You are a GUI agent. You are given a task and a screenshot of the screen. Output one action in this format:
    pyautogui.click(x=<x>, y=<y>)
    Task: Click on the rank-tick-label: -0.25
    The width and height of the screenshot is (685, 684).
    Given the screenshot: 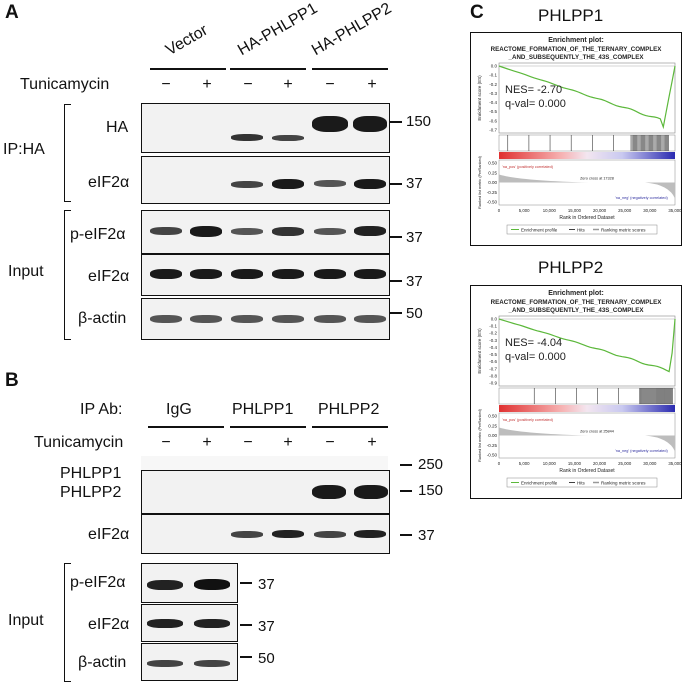 What is the action you would take?
    pyautogui.click(x=492, y=192)
    